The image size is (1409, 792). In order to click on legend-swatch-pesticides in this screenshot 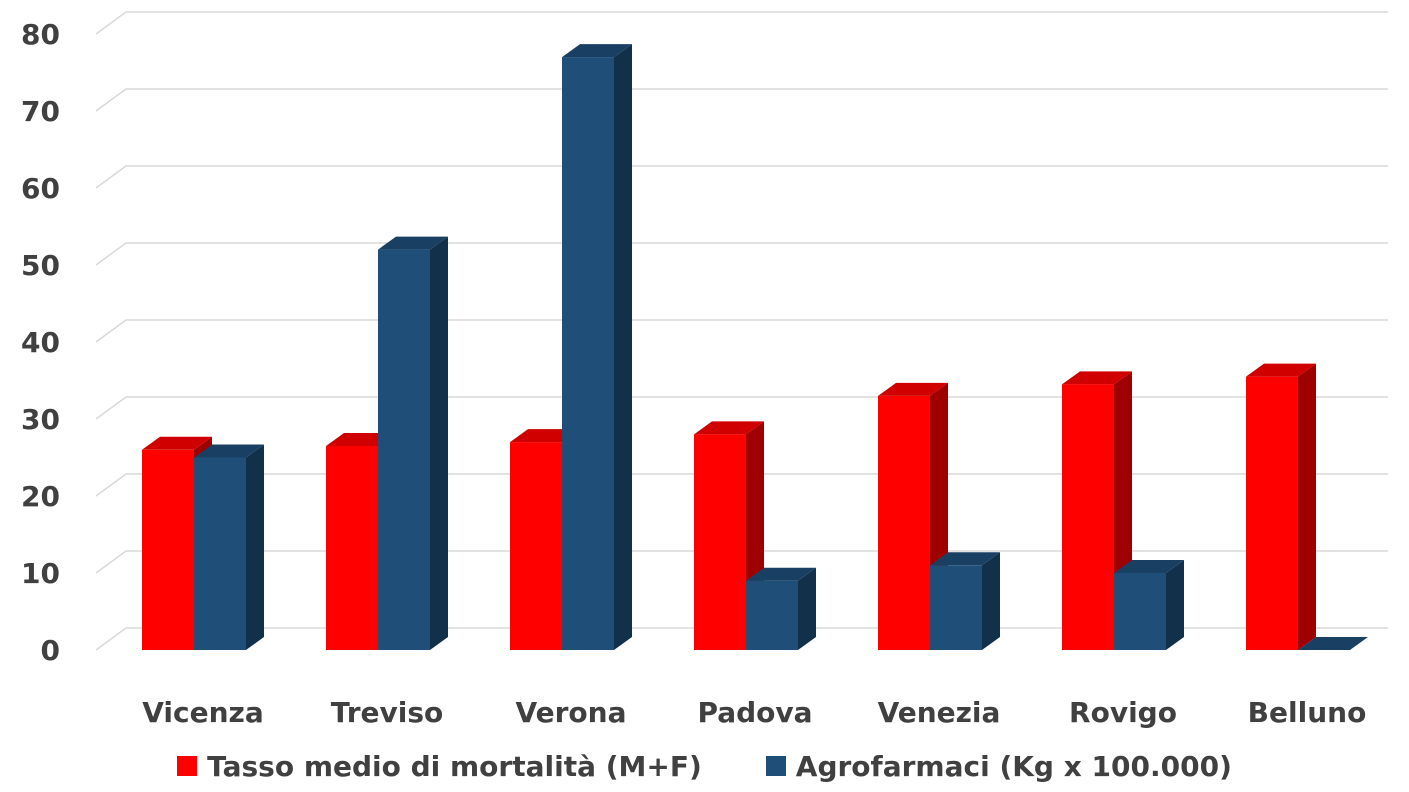, I will do `click(775, 766)`.